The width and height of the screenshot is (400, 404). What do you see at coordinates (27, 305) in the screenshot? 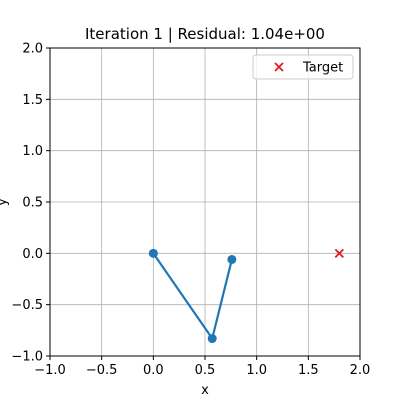
I see `y-tick-label: −0.5` at bounding box center [27, 305].